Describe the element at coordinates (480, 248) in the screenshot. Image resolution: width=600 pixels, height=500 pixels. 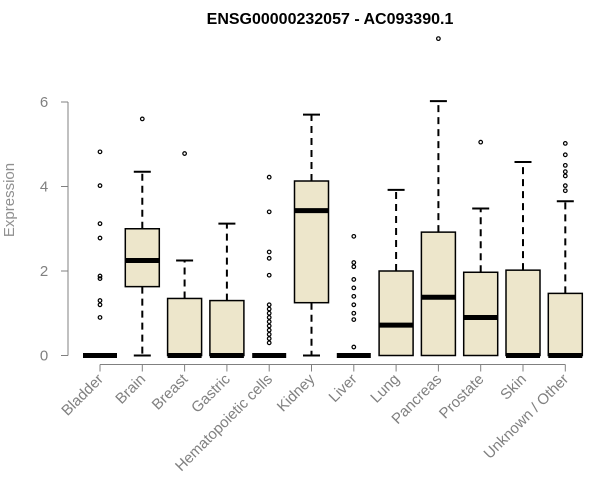
I see `box-prostate` at that location.